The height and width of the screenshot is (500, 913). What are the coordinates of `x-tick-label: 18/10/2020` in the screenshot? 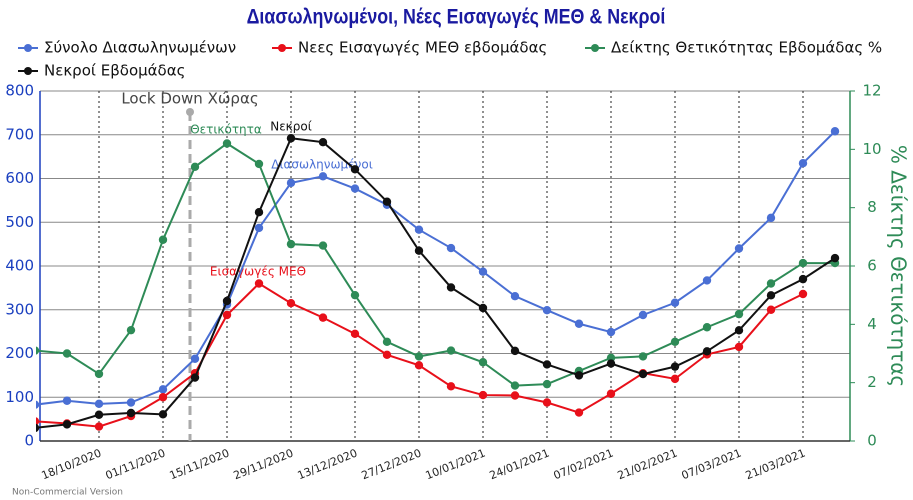 It's located at (72, 465).